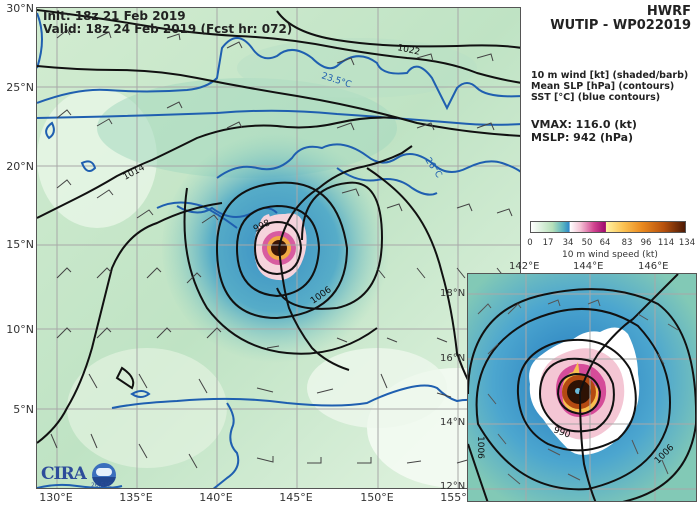 This screenshot has width=699, height=505. What do you see at coordinates (530, 243) in the screenshot?
I see `cbar-tick-0: 0` at bounding box center [530, 243].